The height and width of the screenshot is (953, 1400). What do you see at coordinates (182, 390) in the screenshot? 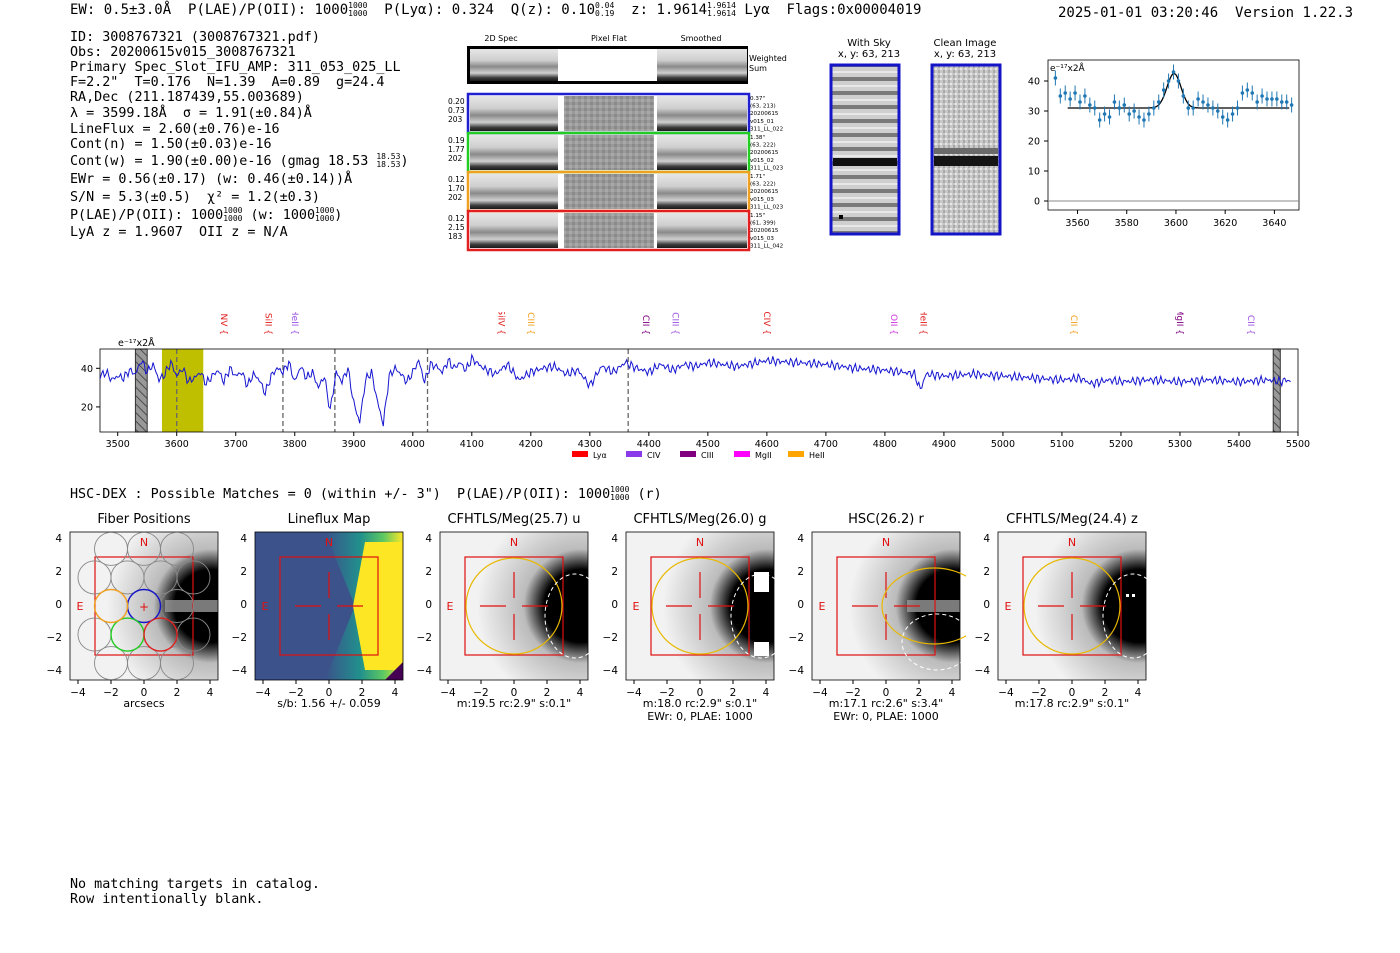
I see `lya-window-highlight` at bounding box center [182, 390].